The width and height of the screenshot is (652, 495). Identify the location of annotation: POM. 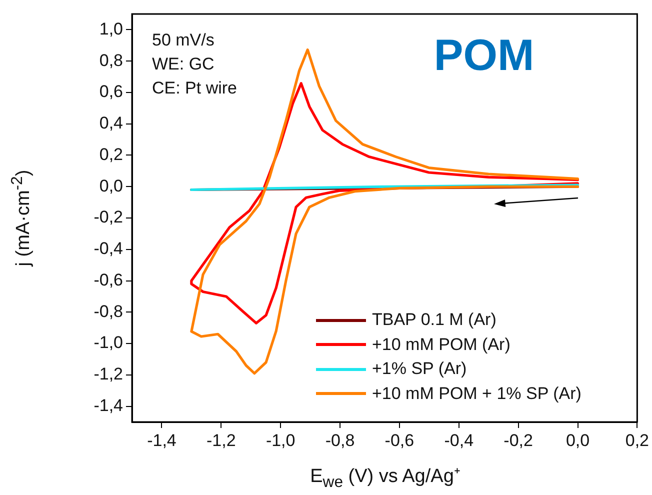
(484, 55).